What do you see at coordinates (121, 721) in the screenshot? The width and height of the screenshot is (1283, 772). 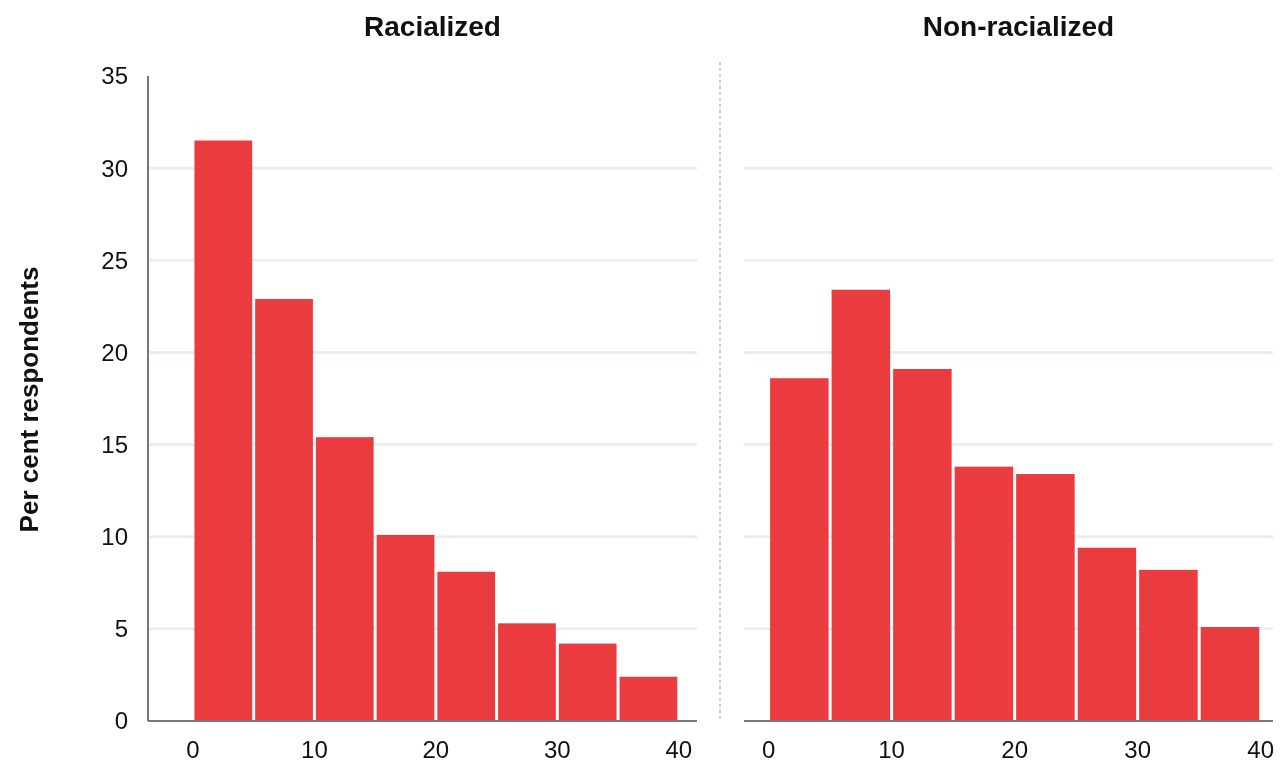 I see `y-tick-label: 0` at bounding box center [121, 721].